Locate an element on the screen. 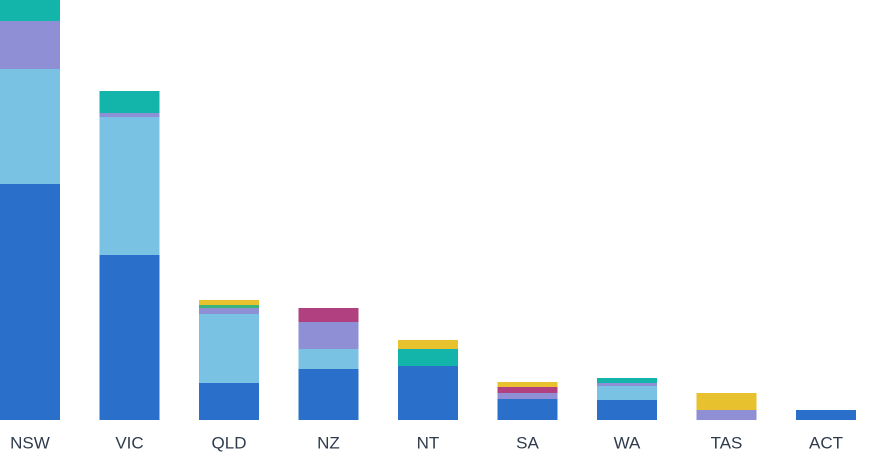  x-tick-label: TAS is located at coordinates (727, 442).